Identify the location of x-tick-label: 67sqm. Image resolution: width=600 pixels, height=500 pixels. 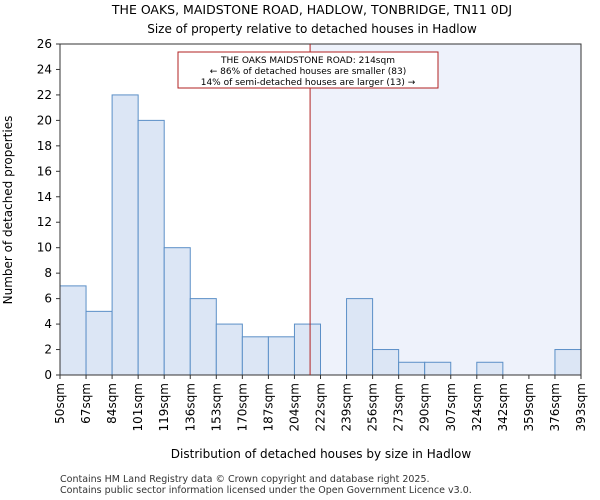
(86, 403).